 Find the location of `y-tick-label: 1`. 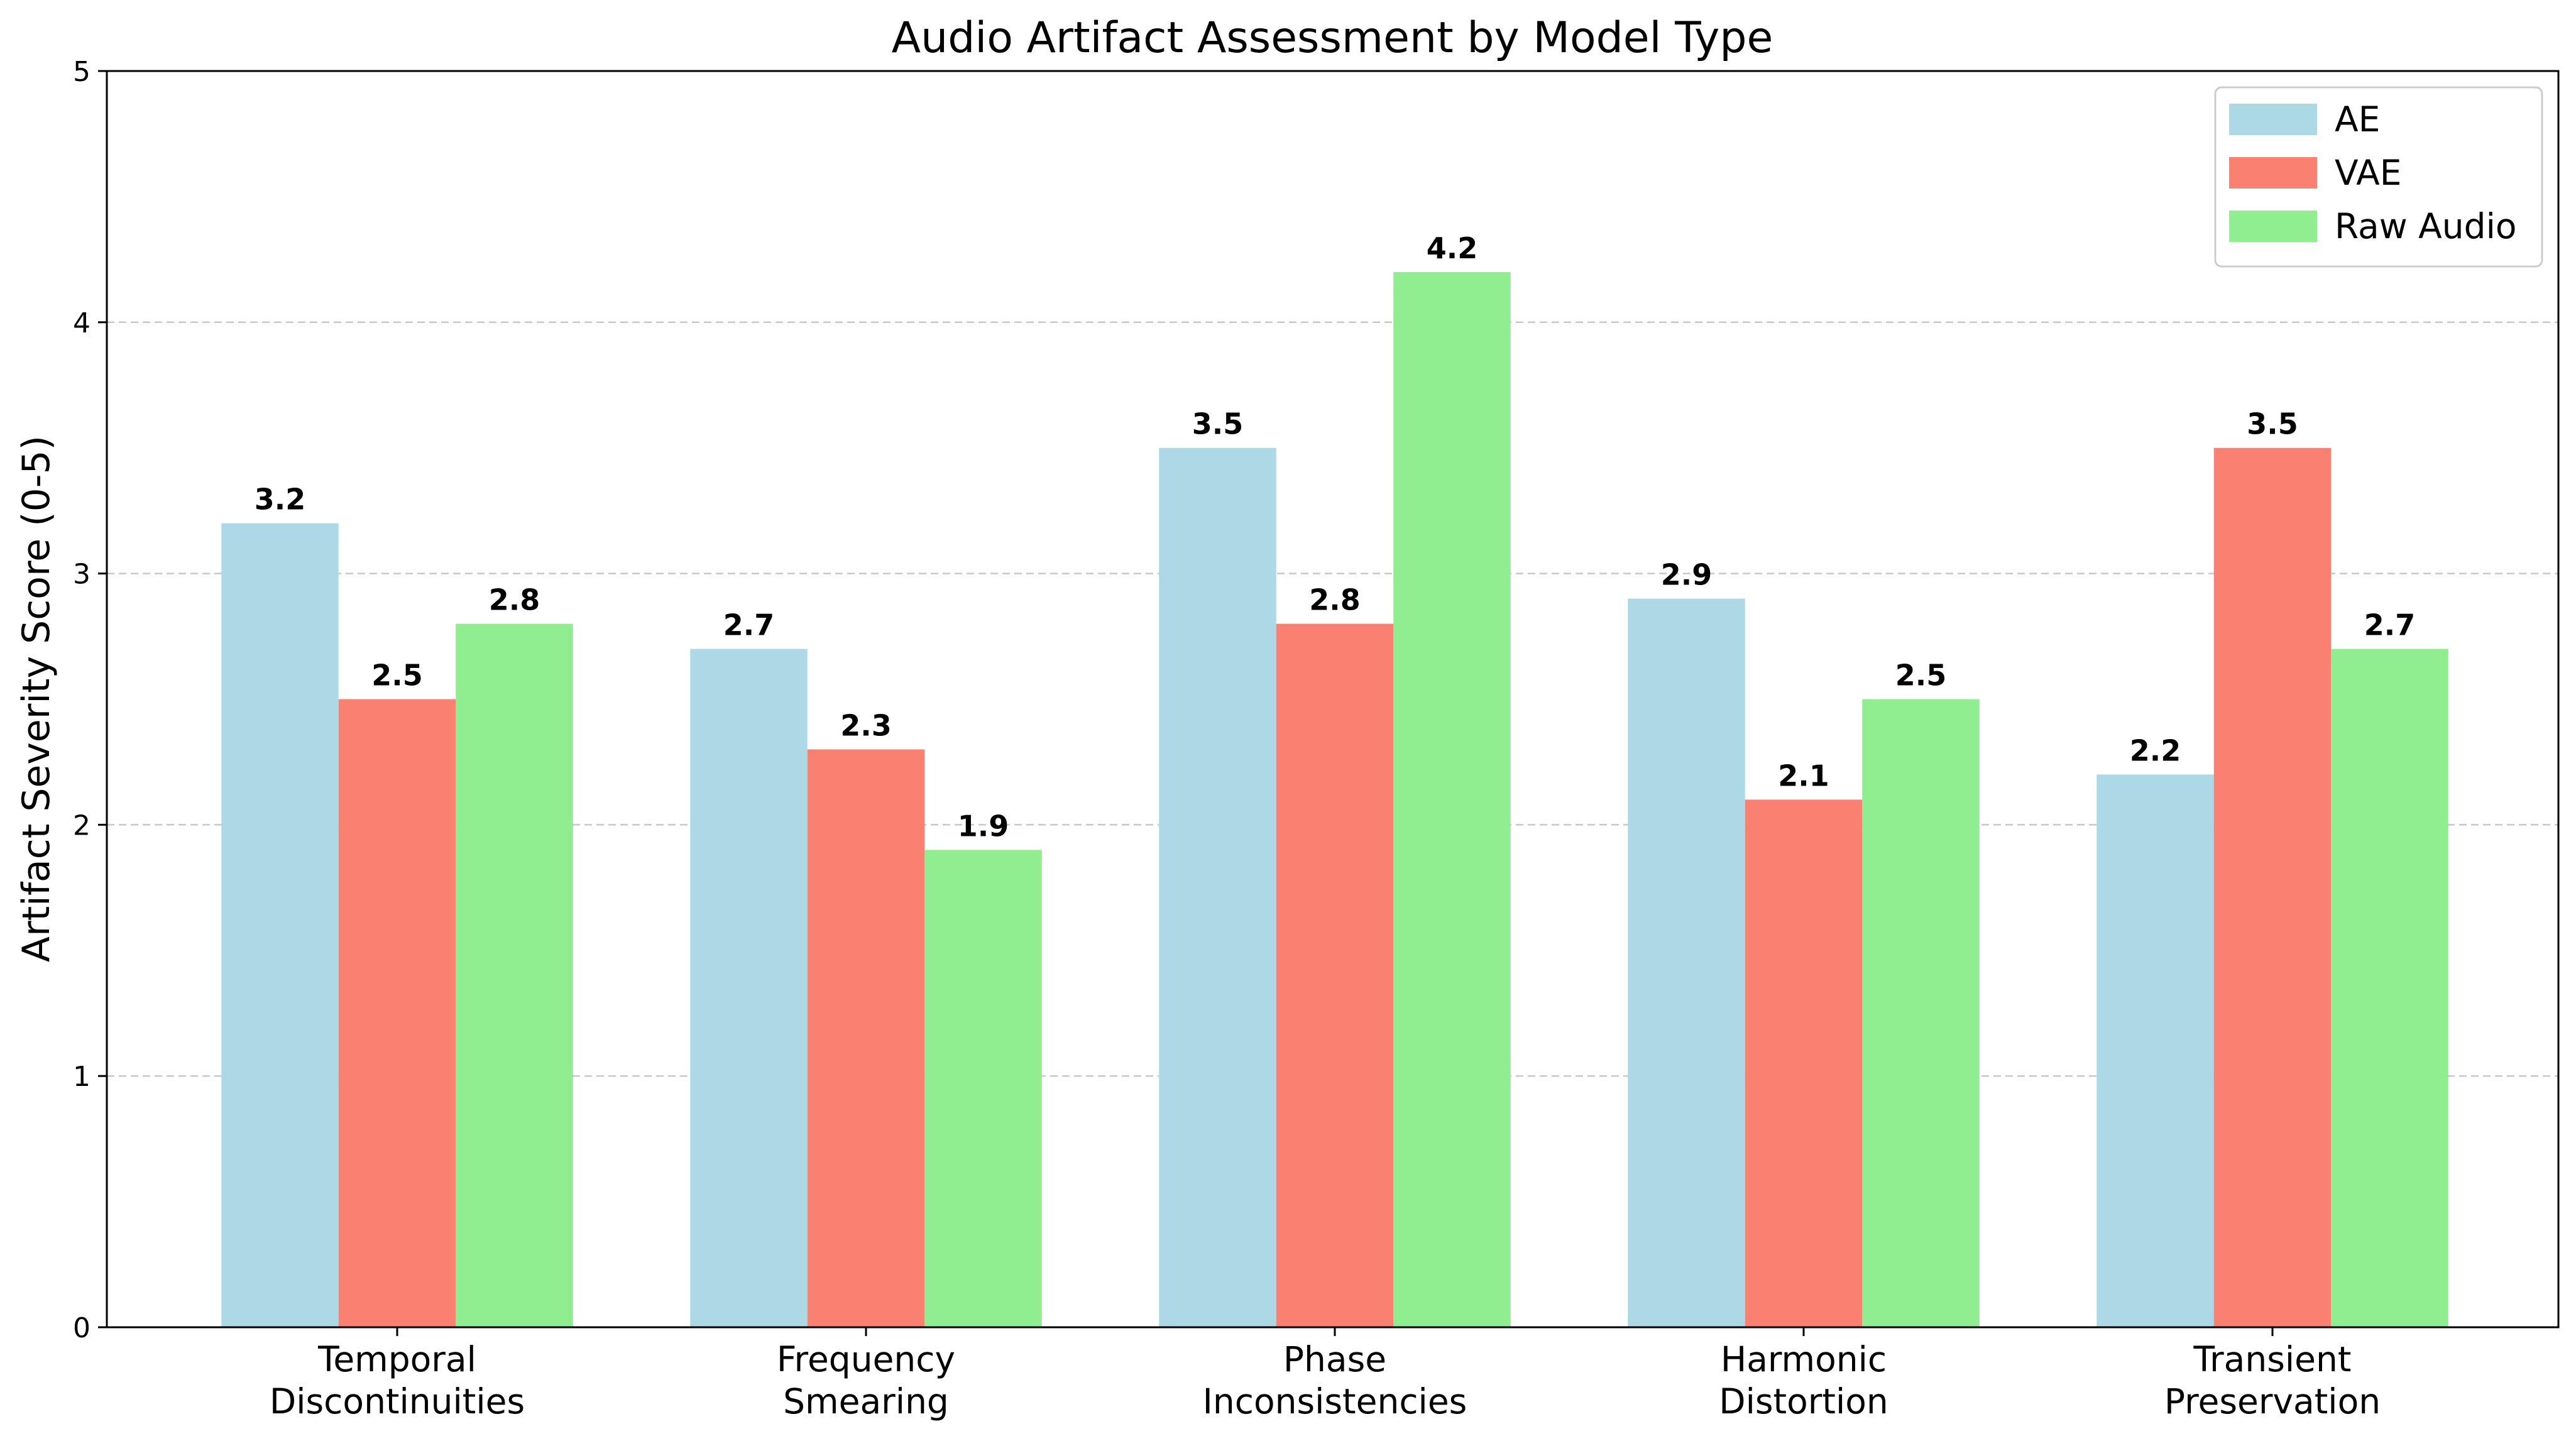

y-tick-label: 1 is located at coordinates (81, 1077).